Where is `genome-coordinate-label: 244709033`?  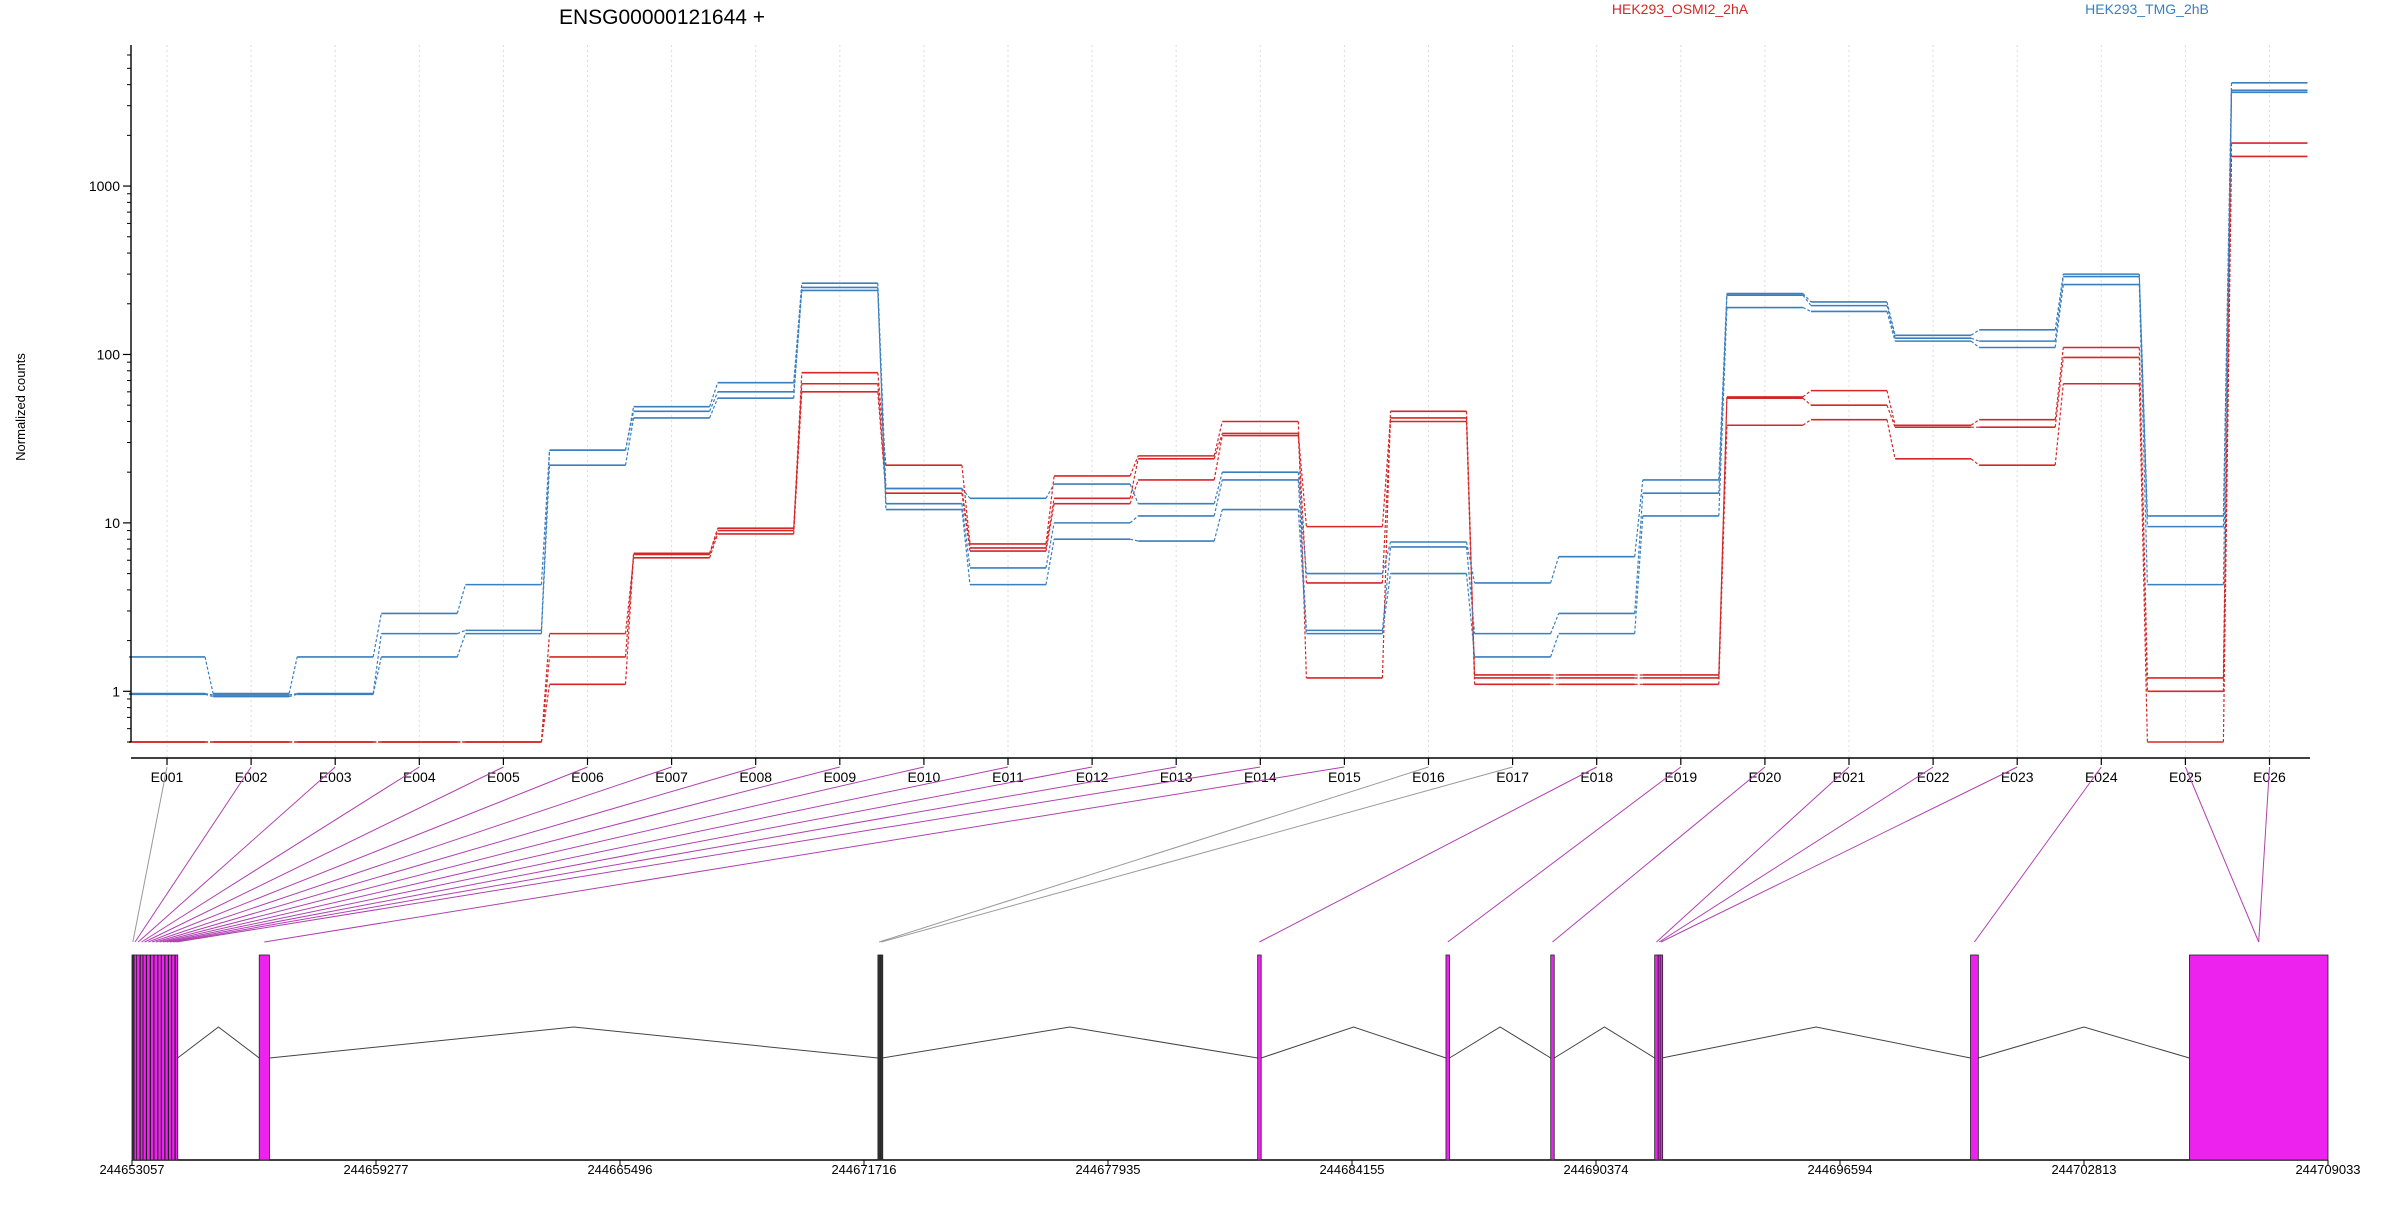
genome-coordinate-label: 244709033 is located at coordinates (2327, 1169).